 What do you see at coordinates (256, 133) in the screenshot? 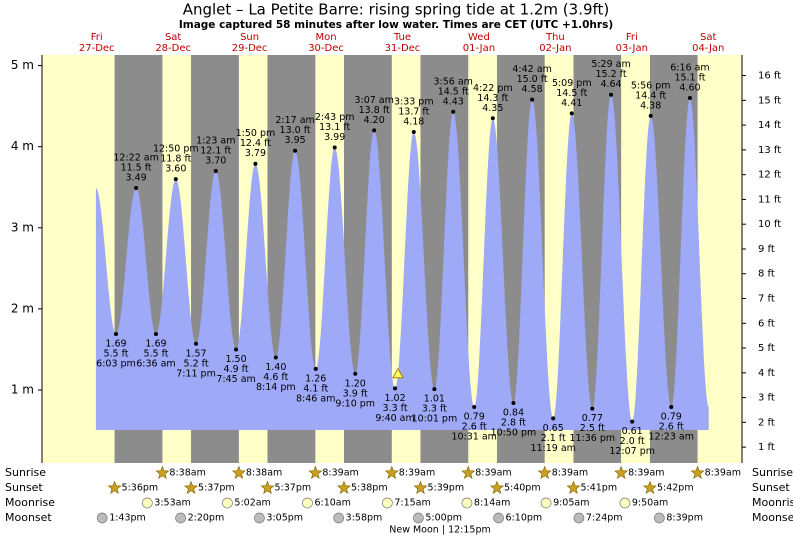
I see `tide-time: 1:50 pm` at bounding box center [256, 133].